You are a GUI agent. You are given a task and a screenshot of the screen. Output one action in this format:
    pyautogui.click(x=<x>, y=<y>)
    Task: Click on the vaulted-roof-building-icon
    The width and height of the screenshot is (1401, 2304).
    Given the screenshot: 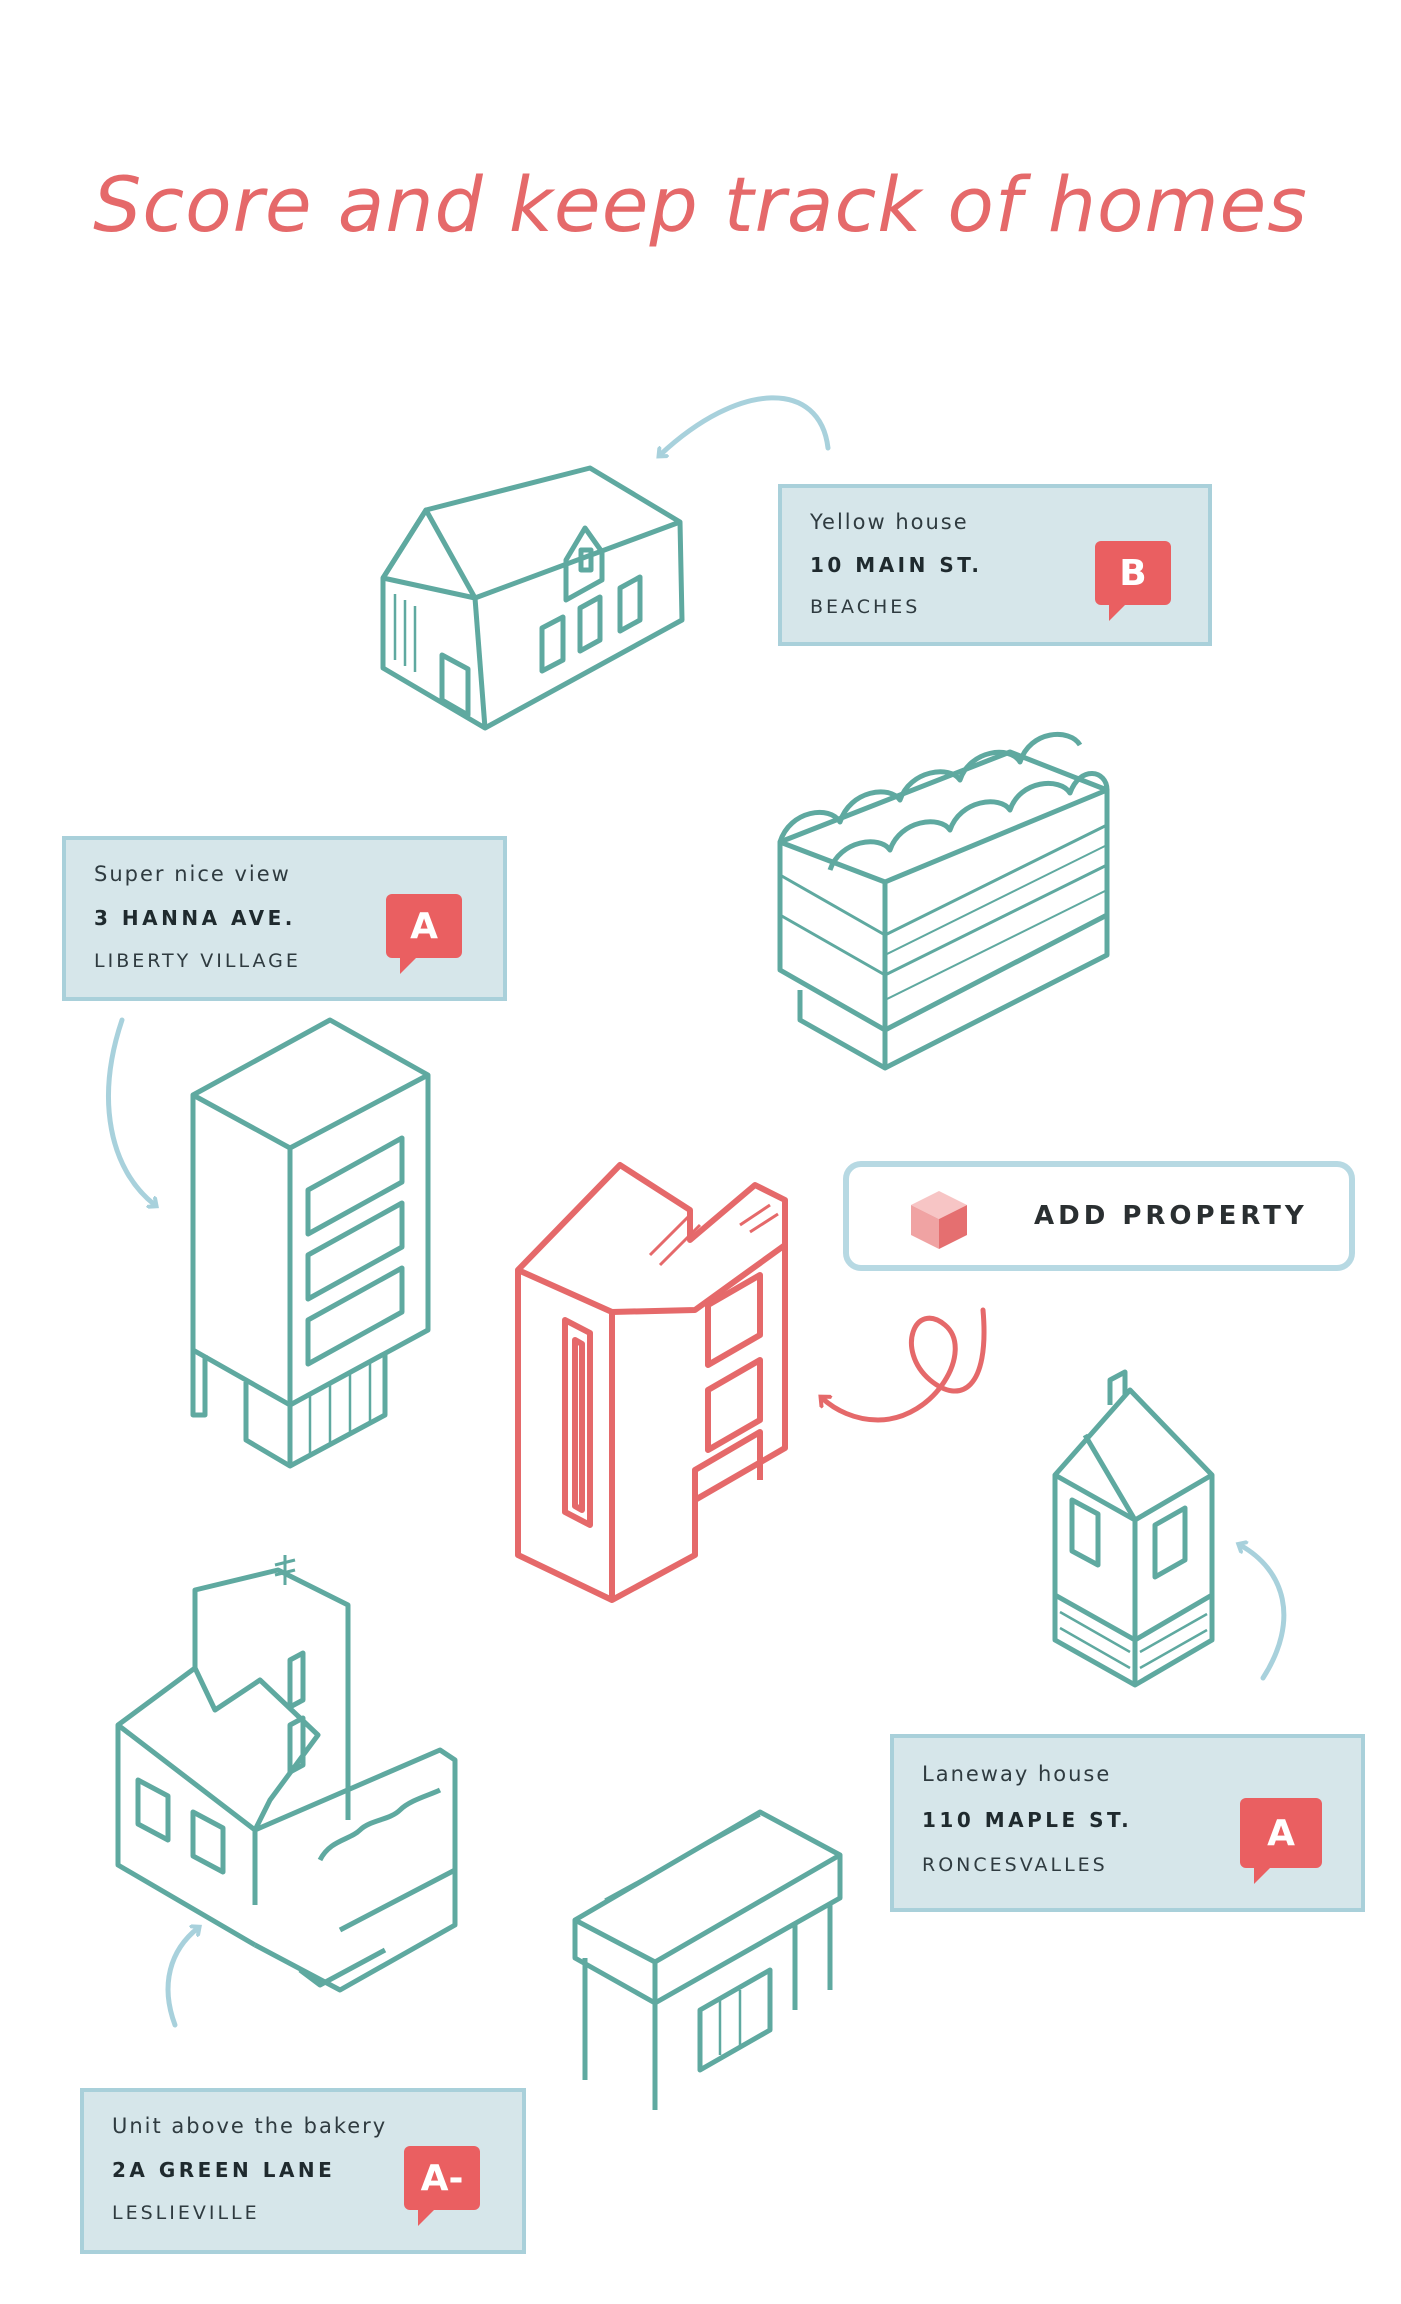 What is the action you would take?
    pyautogui.click(x=943, y=901)
    